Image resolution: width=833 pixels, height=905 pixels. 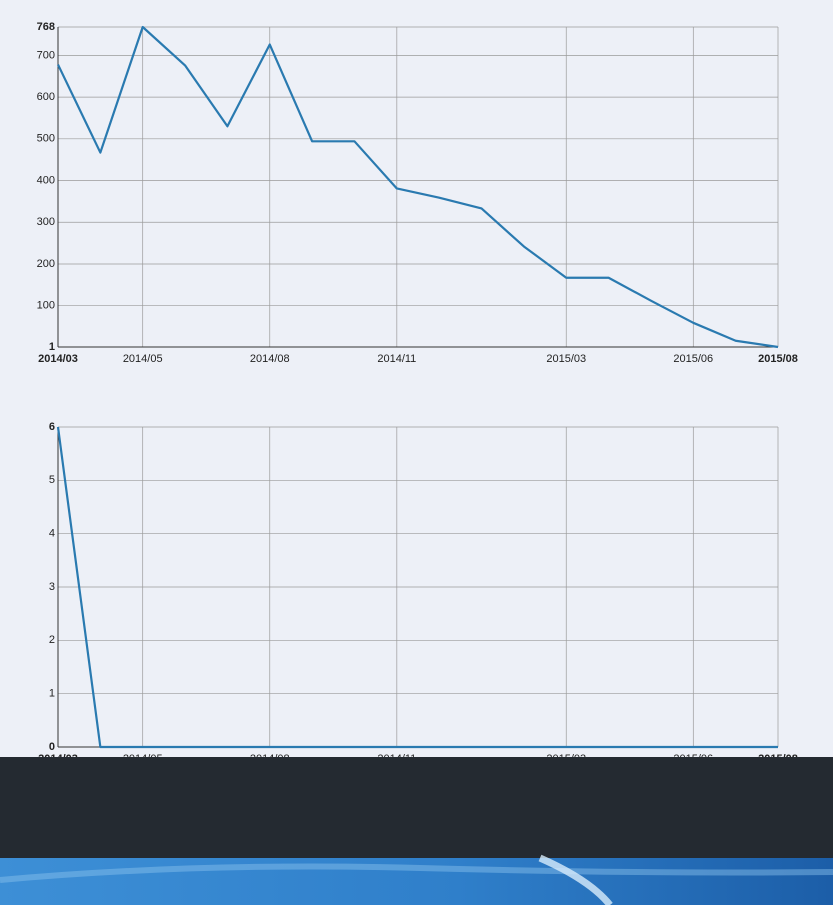 What do you see at coordinates (693, 359) in the screenshot?
I see `x-tick-label: 2015/06` at bounding box center [693, 359].